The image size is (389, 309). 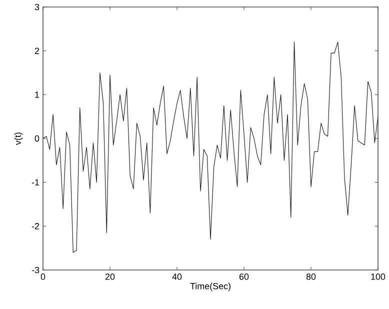 I want to click on x-tick-label: 40, so click(x=177, y=277).